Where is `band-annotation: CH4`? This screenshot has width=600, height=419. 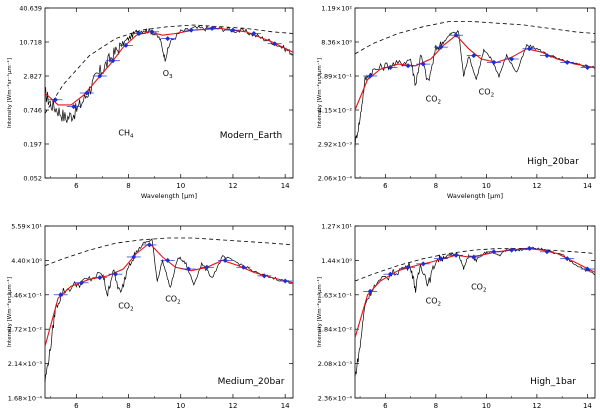 band-annotation: CH4 is located at coordinates (126, 134).